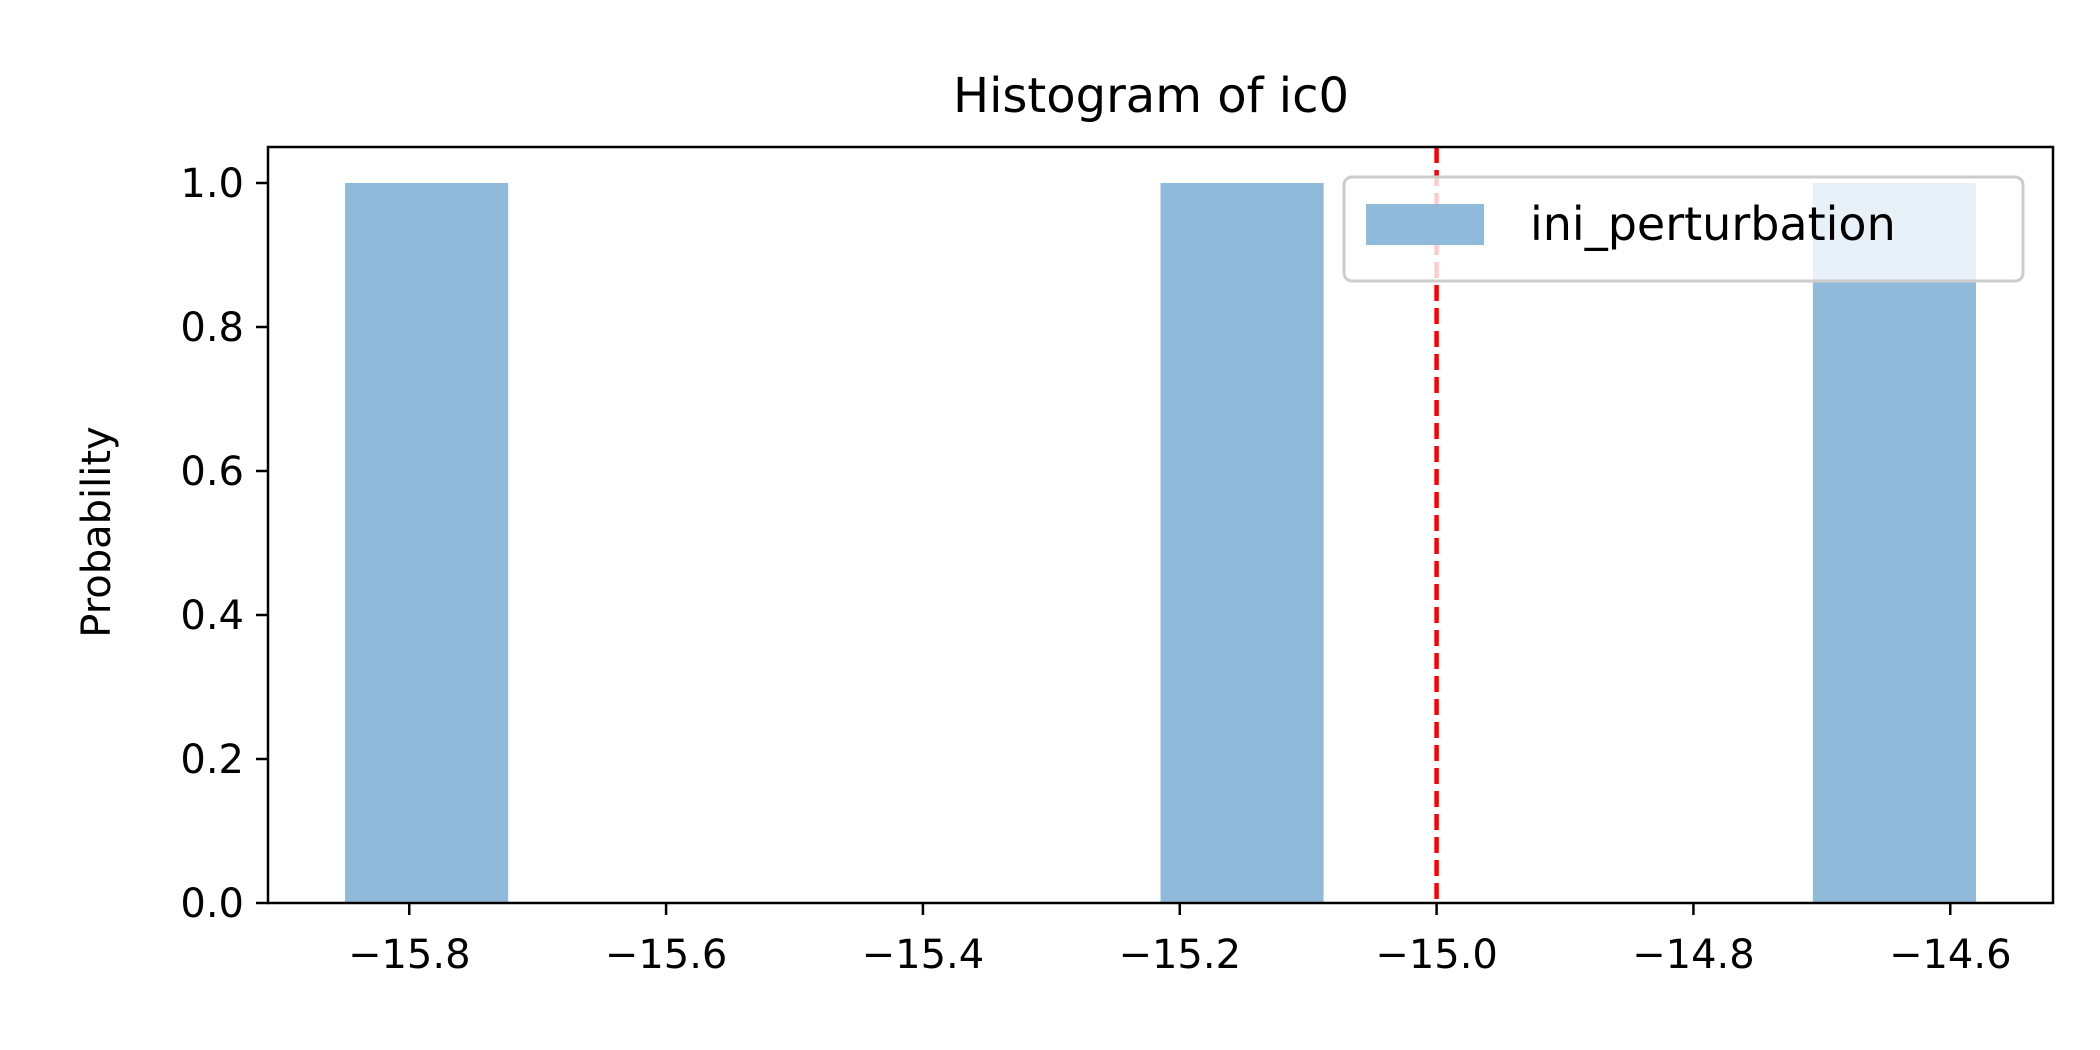 The width and height of the screenshot is (2100, 1050). Describe the element at coordinates (212, 616) in the screenshot. I see `y-tick-label: 0.4` at that location.